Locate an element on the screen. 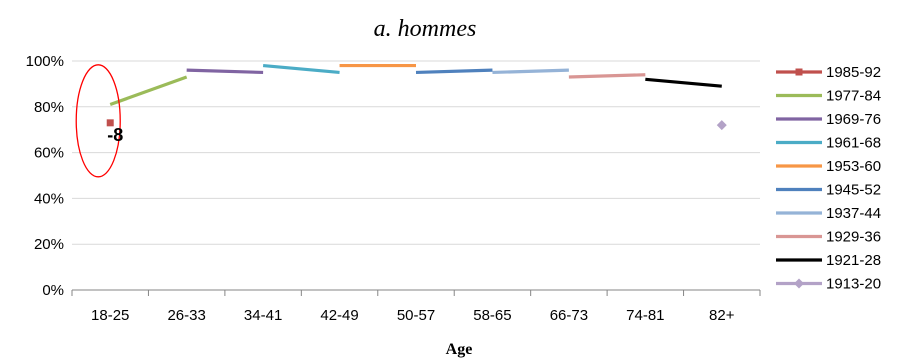 This screenshot has width=917, height=360. legend-item: 1985-92 is located at coordinates (828, 72).